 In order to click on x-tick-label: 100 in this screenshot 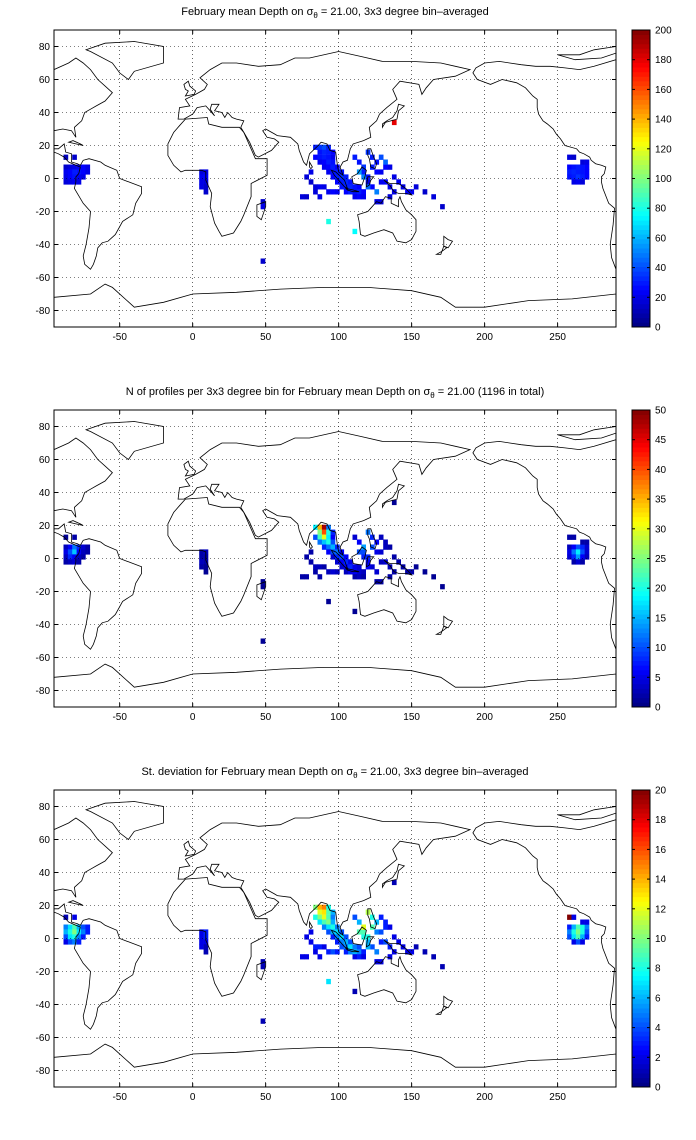, I will do `click(338, 717)`.